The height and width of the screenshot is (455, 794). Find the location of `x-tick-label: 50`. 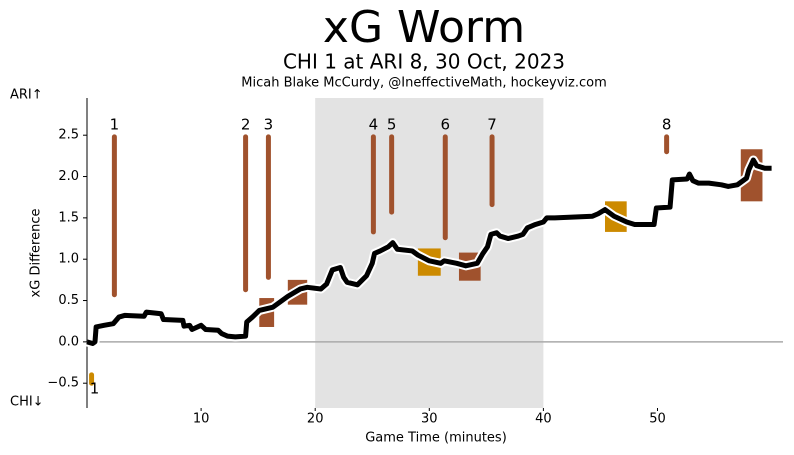

x-tick-label: 50 is located at coordinates (657, 419).